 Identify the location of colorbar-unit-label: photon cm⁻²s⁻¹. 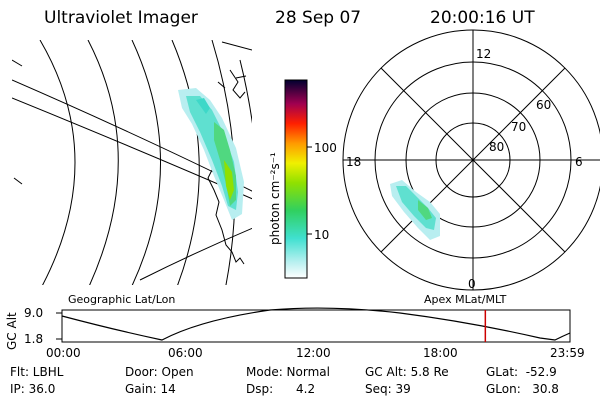
(275, 198).